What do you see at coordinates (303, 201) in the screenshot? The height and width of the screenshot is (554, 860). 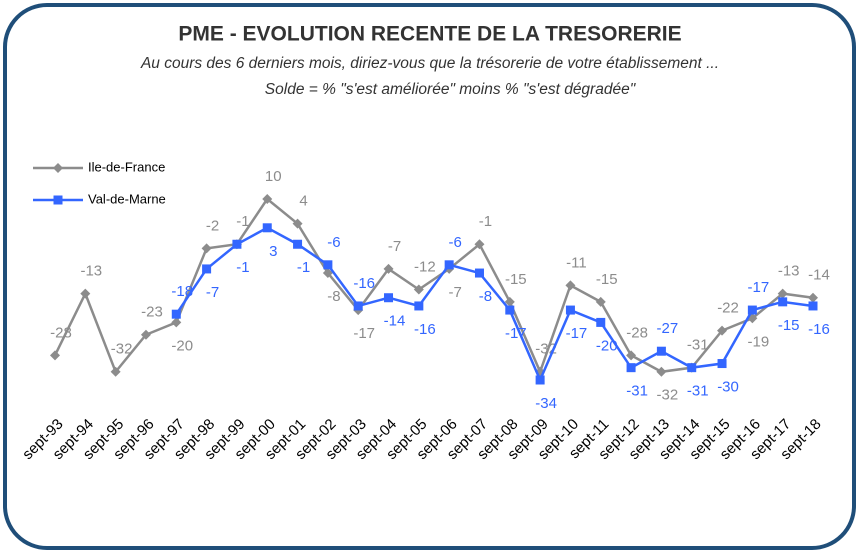 I see `data-label: 4` at bounding box center [303, 201].